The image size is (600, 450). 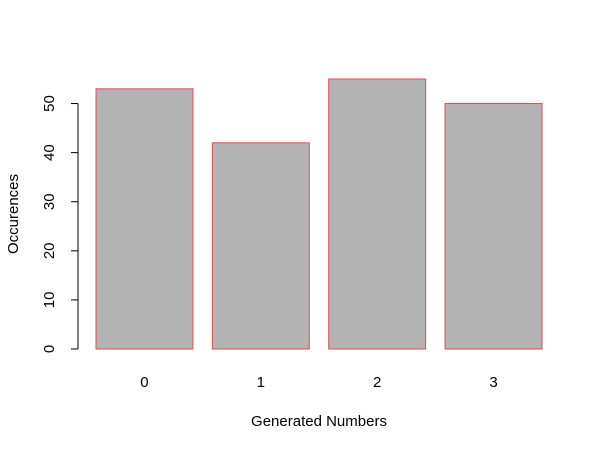 I want to click on y-axis: 0 10 20 30 40 50, so click(x=60, y=224).